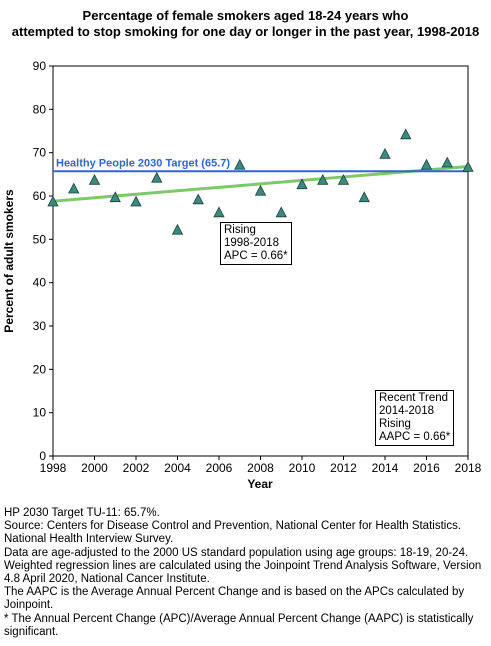  Describe the element at coordinates (40, 109) in the screenshot. I see `y-tick-label: 80` at that location.